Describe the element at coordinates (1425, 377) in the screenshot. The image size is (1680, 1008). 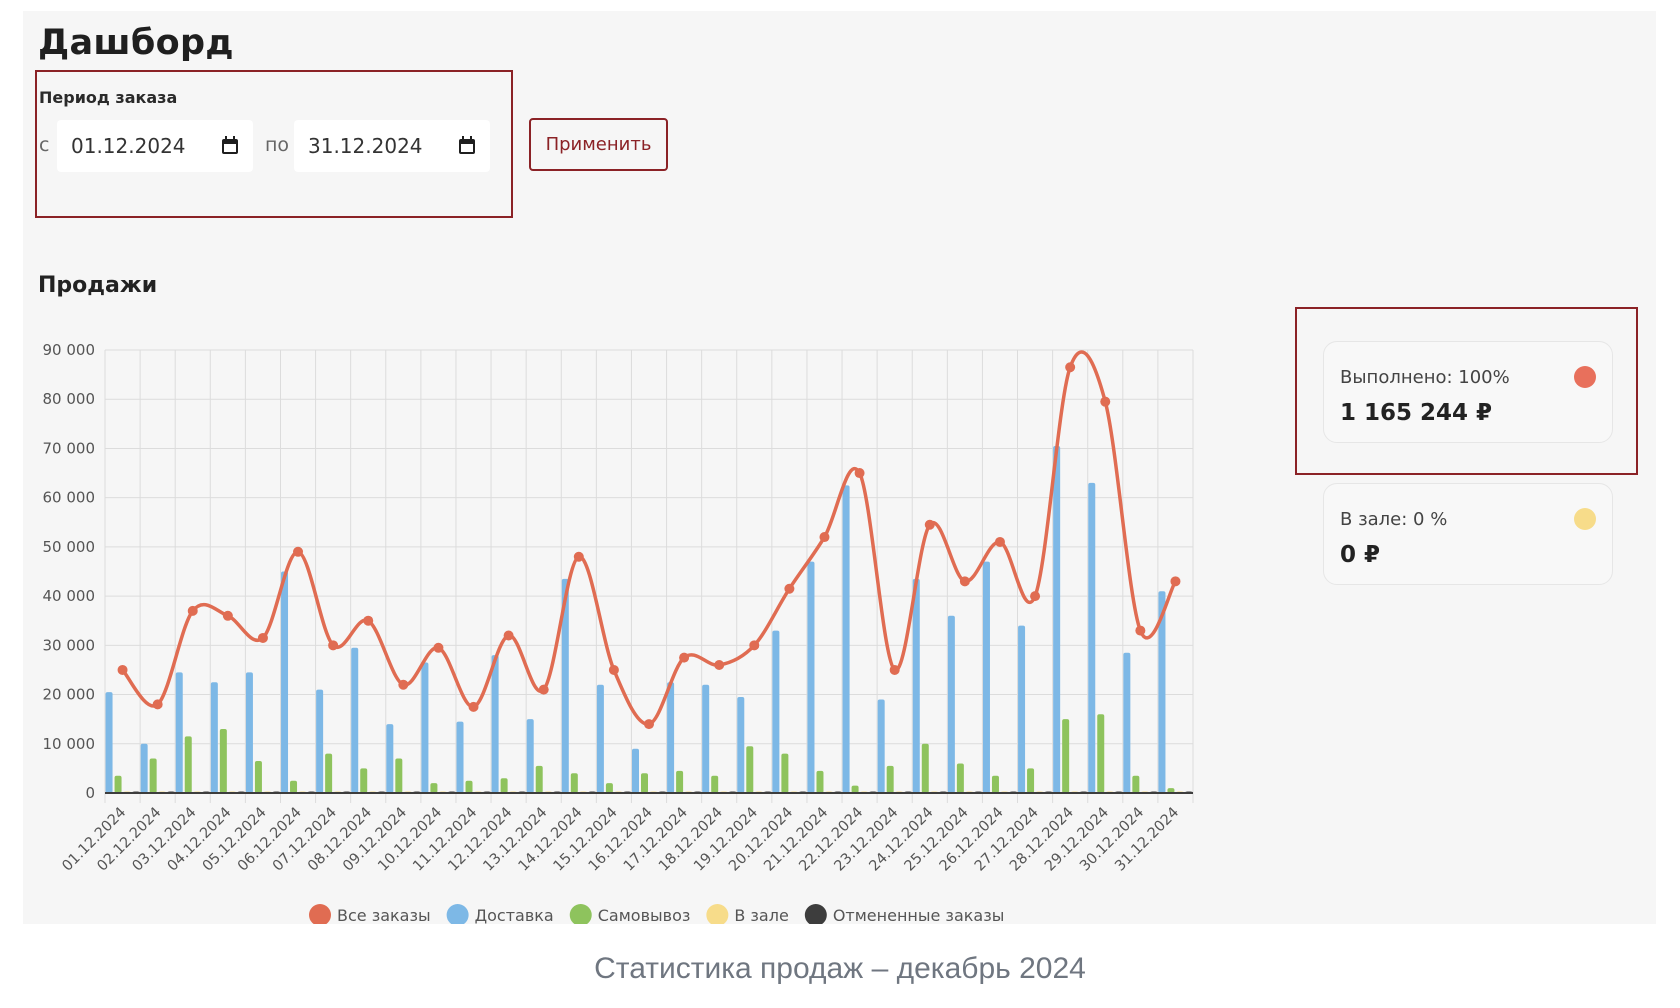
I see `stat-completed-label: Выполнено: 100%` at that location.